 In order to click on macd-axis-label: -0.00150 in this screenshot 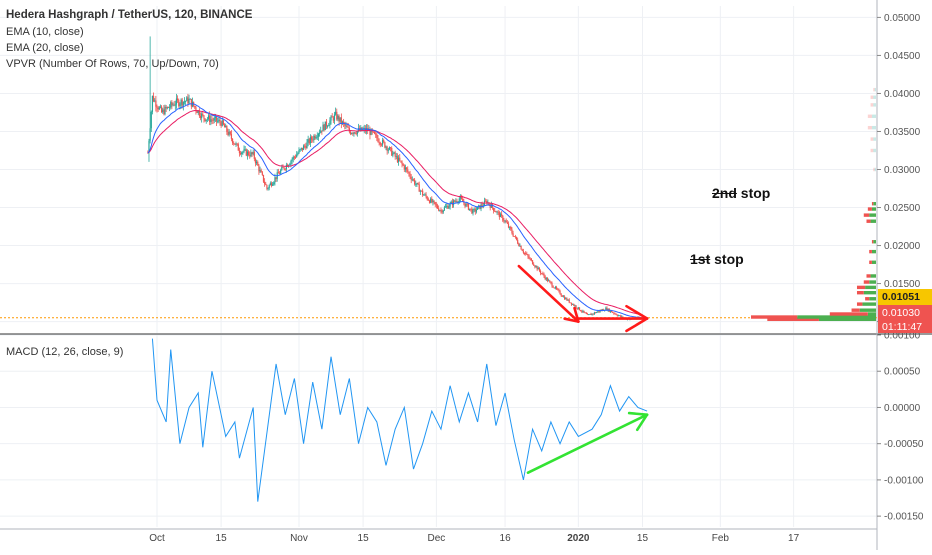, I will do `click(904, 517)`.